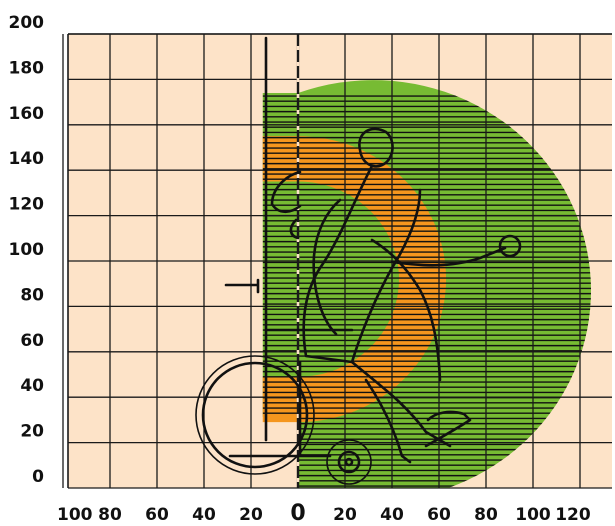 The height and width of the screenshot is (526, 615). What do you see at coordinates (573, 515) in the screenshot?
I see `x-tick-label: 120` at bounding box center [573, 515].